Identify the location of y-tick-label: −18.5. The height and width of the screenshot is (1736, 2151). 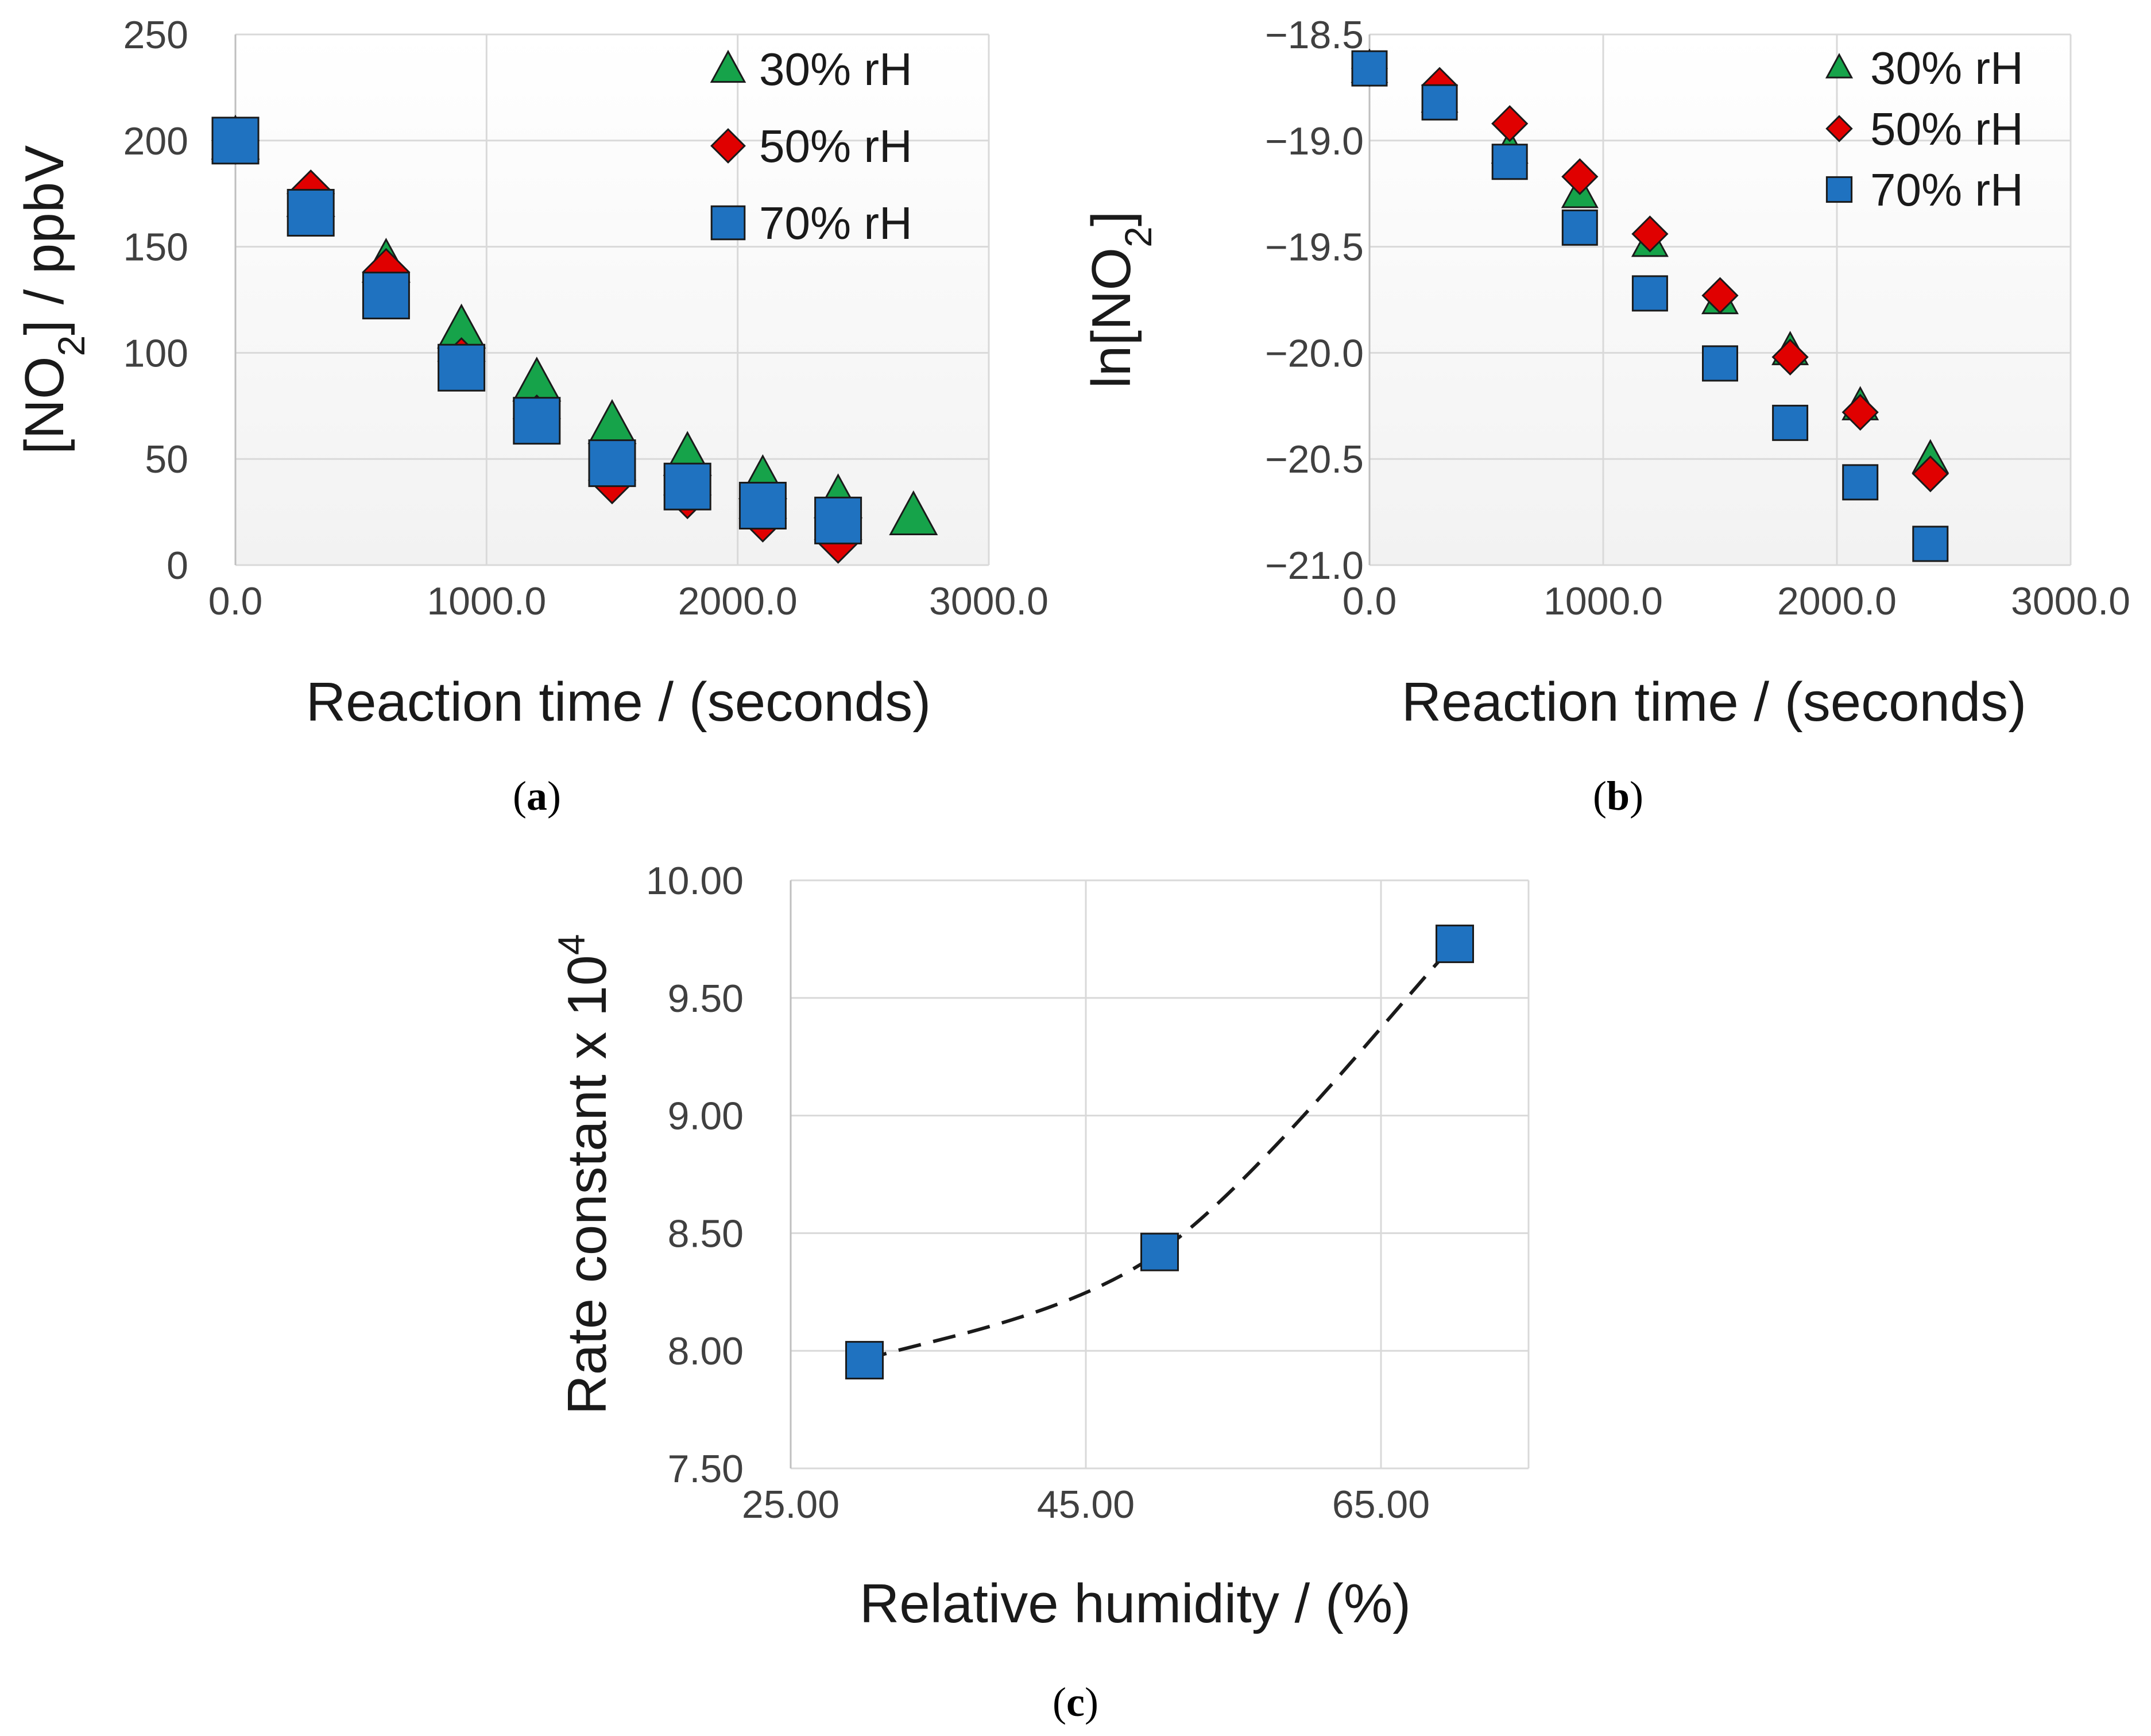
(1314, 35).